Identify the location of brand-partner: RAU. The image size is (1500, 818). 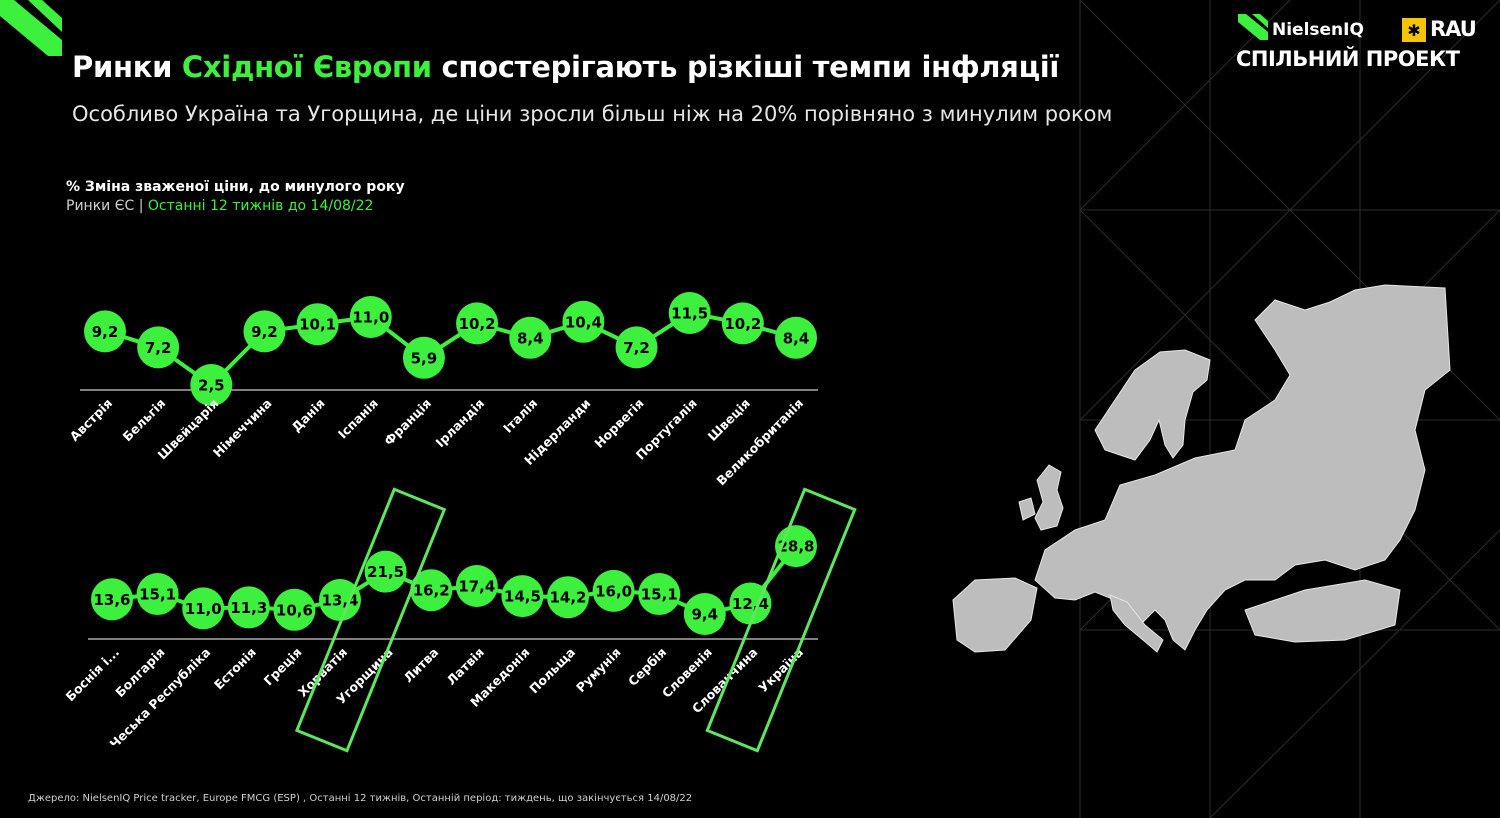
(1453, 29).